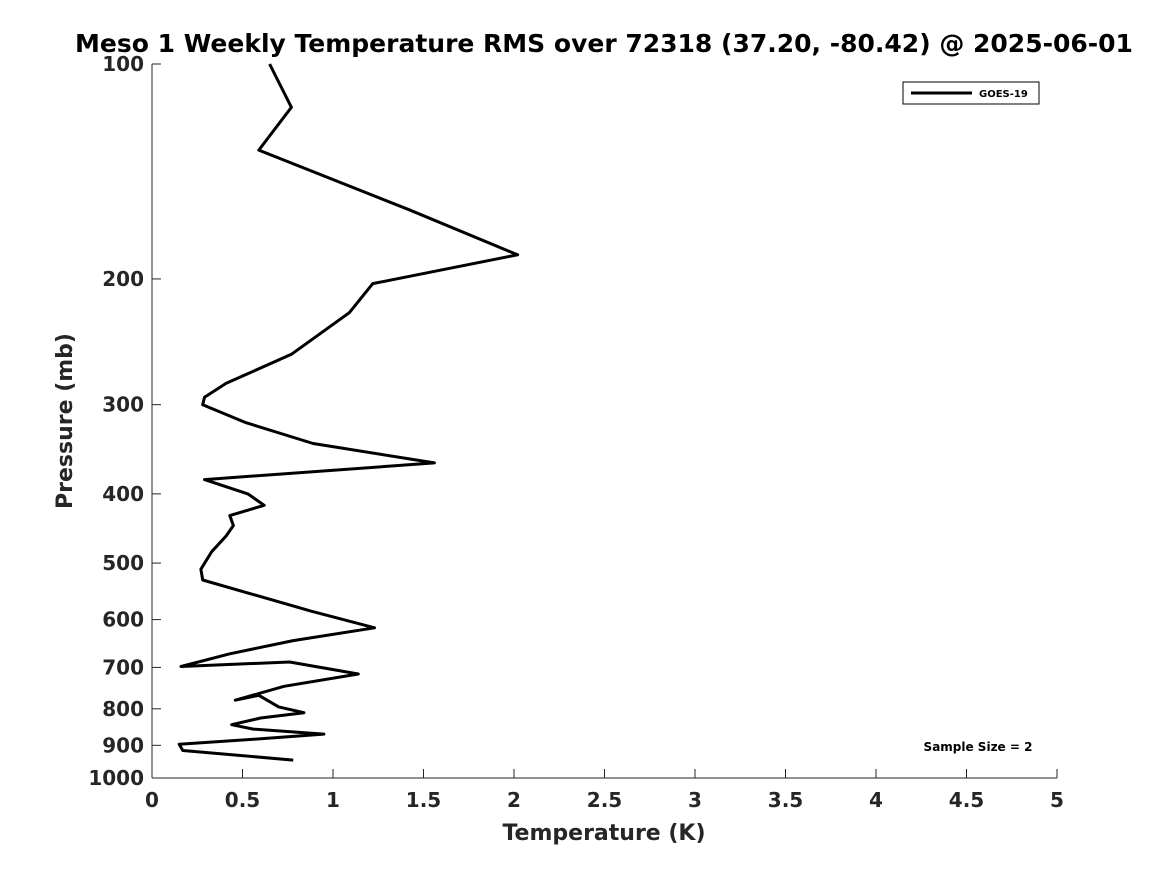 This screenshot has width=1167, height=875. I want to click on x-tick-label: 2, so click(514, 800).